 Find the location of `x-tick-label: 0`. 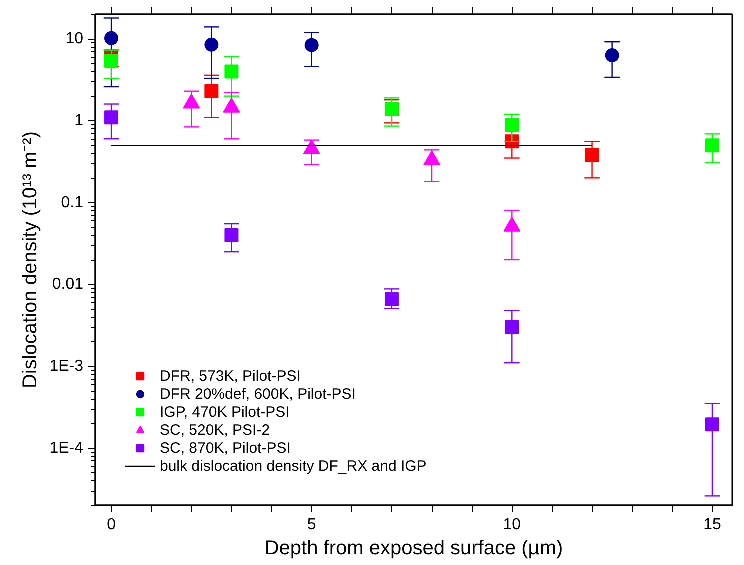

x-tick-label: 0 is located at coordinates (111, 525).